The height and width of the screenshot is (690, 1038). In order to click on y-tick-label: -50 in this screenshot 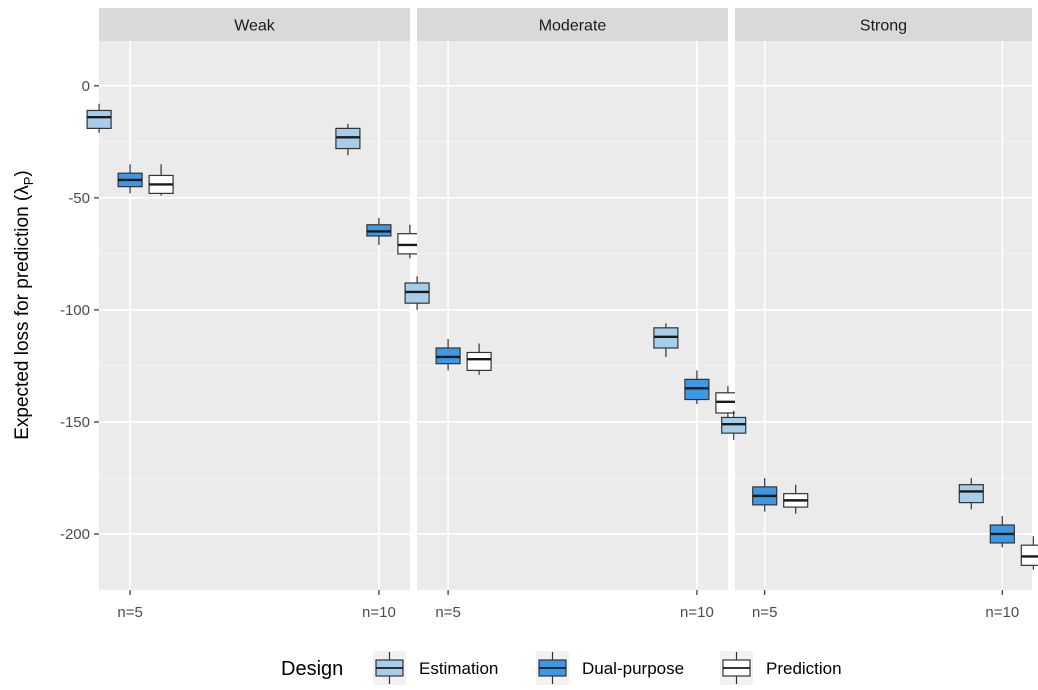, I will do `click(79, 198)`.